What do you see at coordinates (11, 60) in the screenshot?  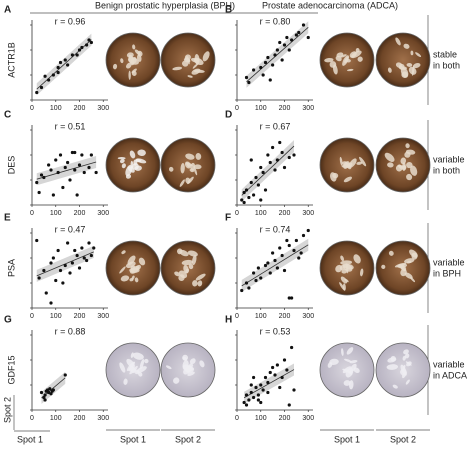 I see `row-gene-label: ACTR1B` at bounding box center [11, 60].